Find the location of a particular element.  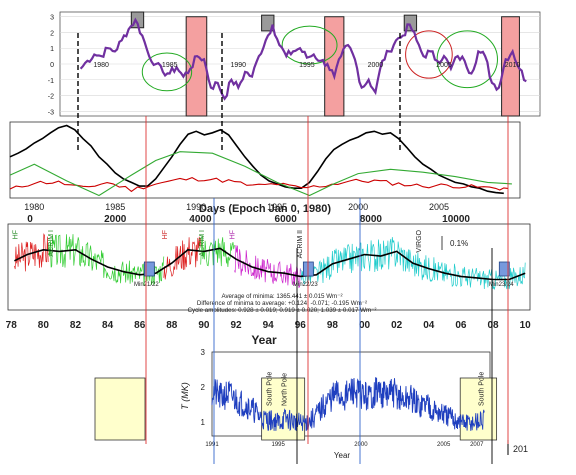

solar-cycle-year-ticks: 1980 1985 1990 1995 2000 2005 is located at coordinates (236, 207).